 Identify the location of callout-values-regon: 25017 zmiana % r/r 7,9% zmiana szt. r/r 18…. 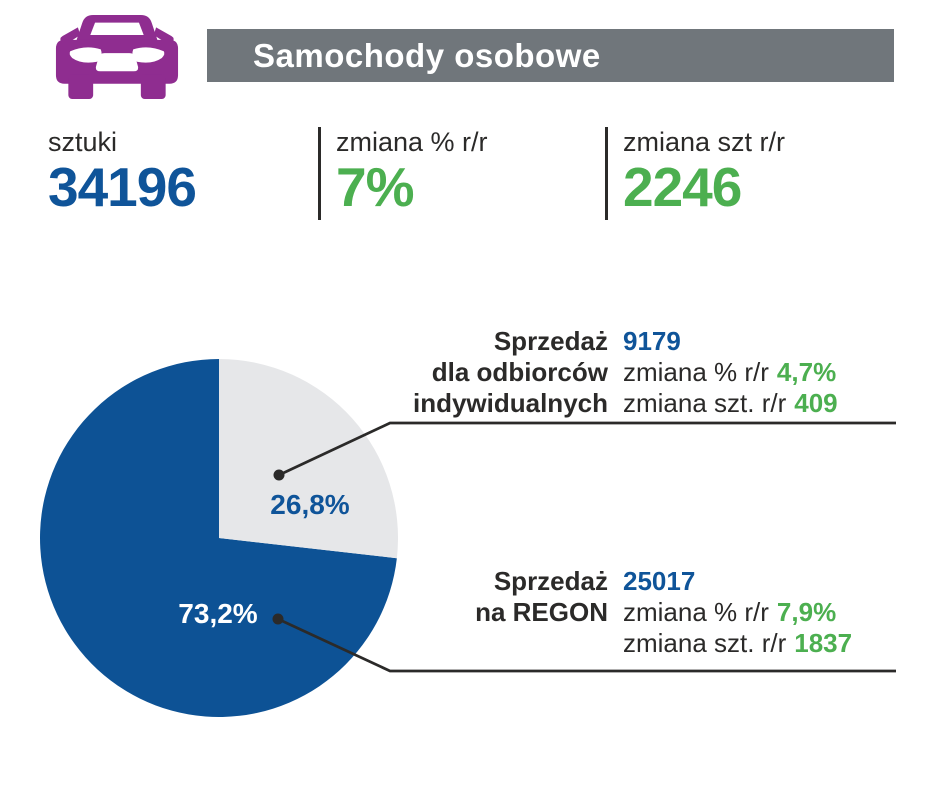
(737, 612).